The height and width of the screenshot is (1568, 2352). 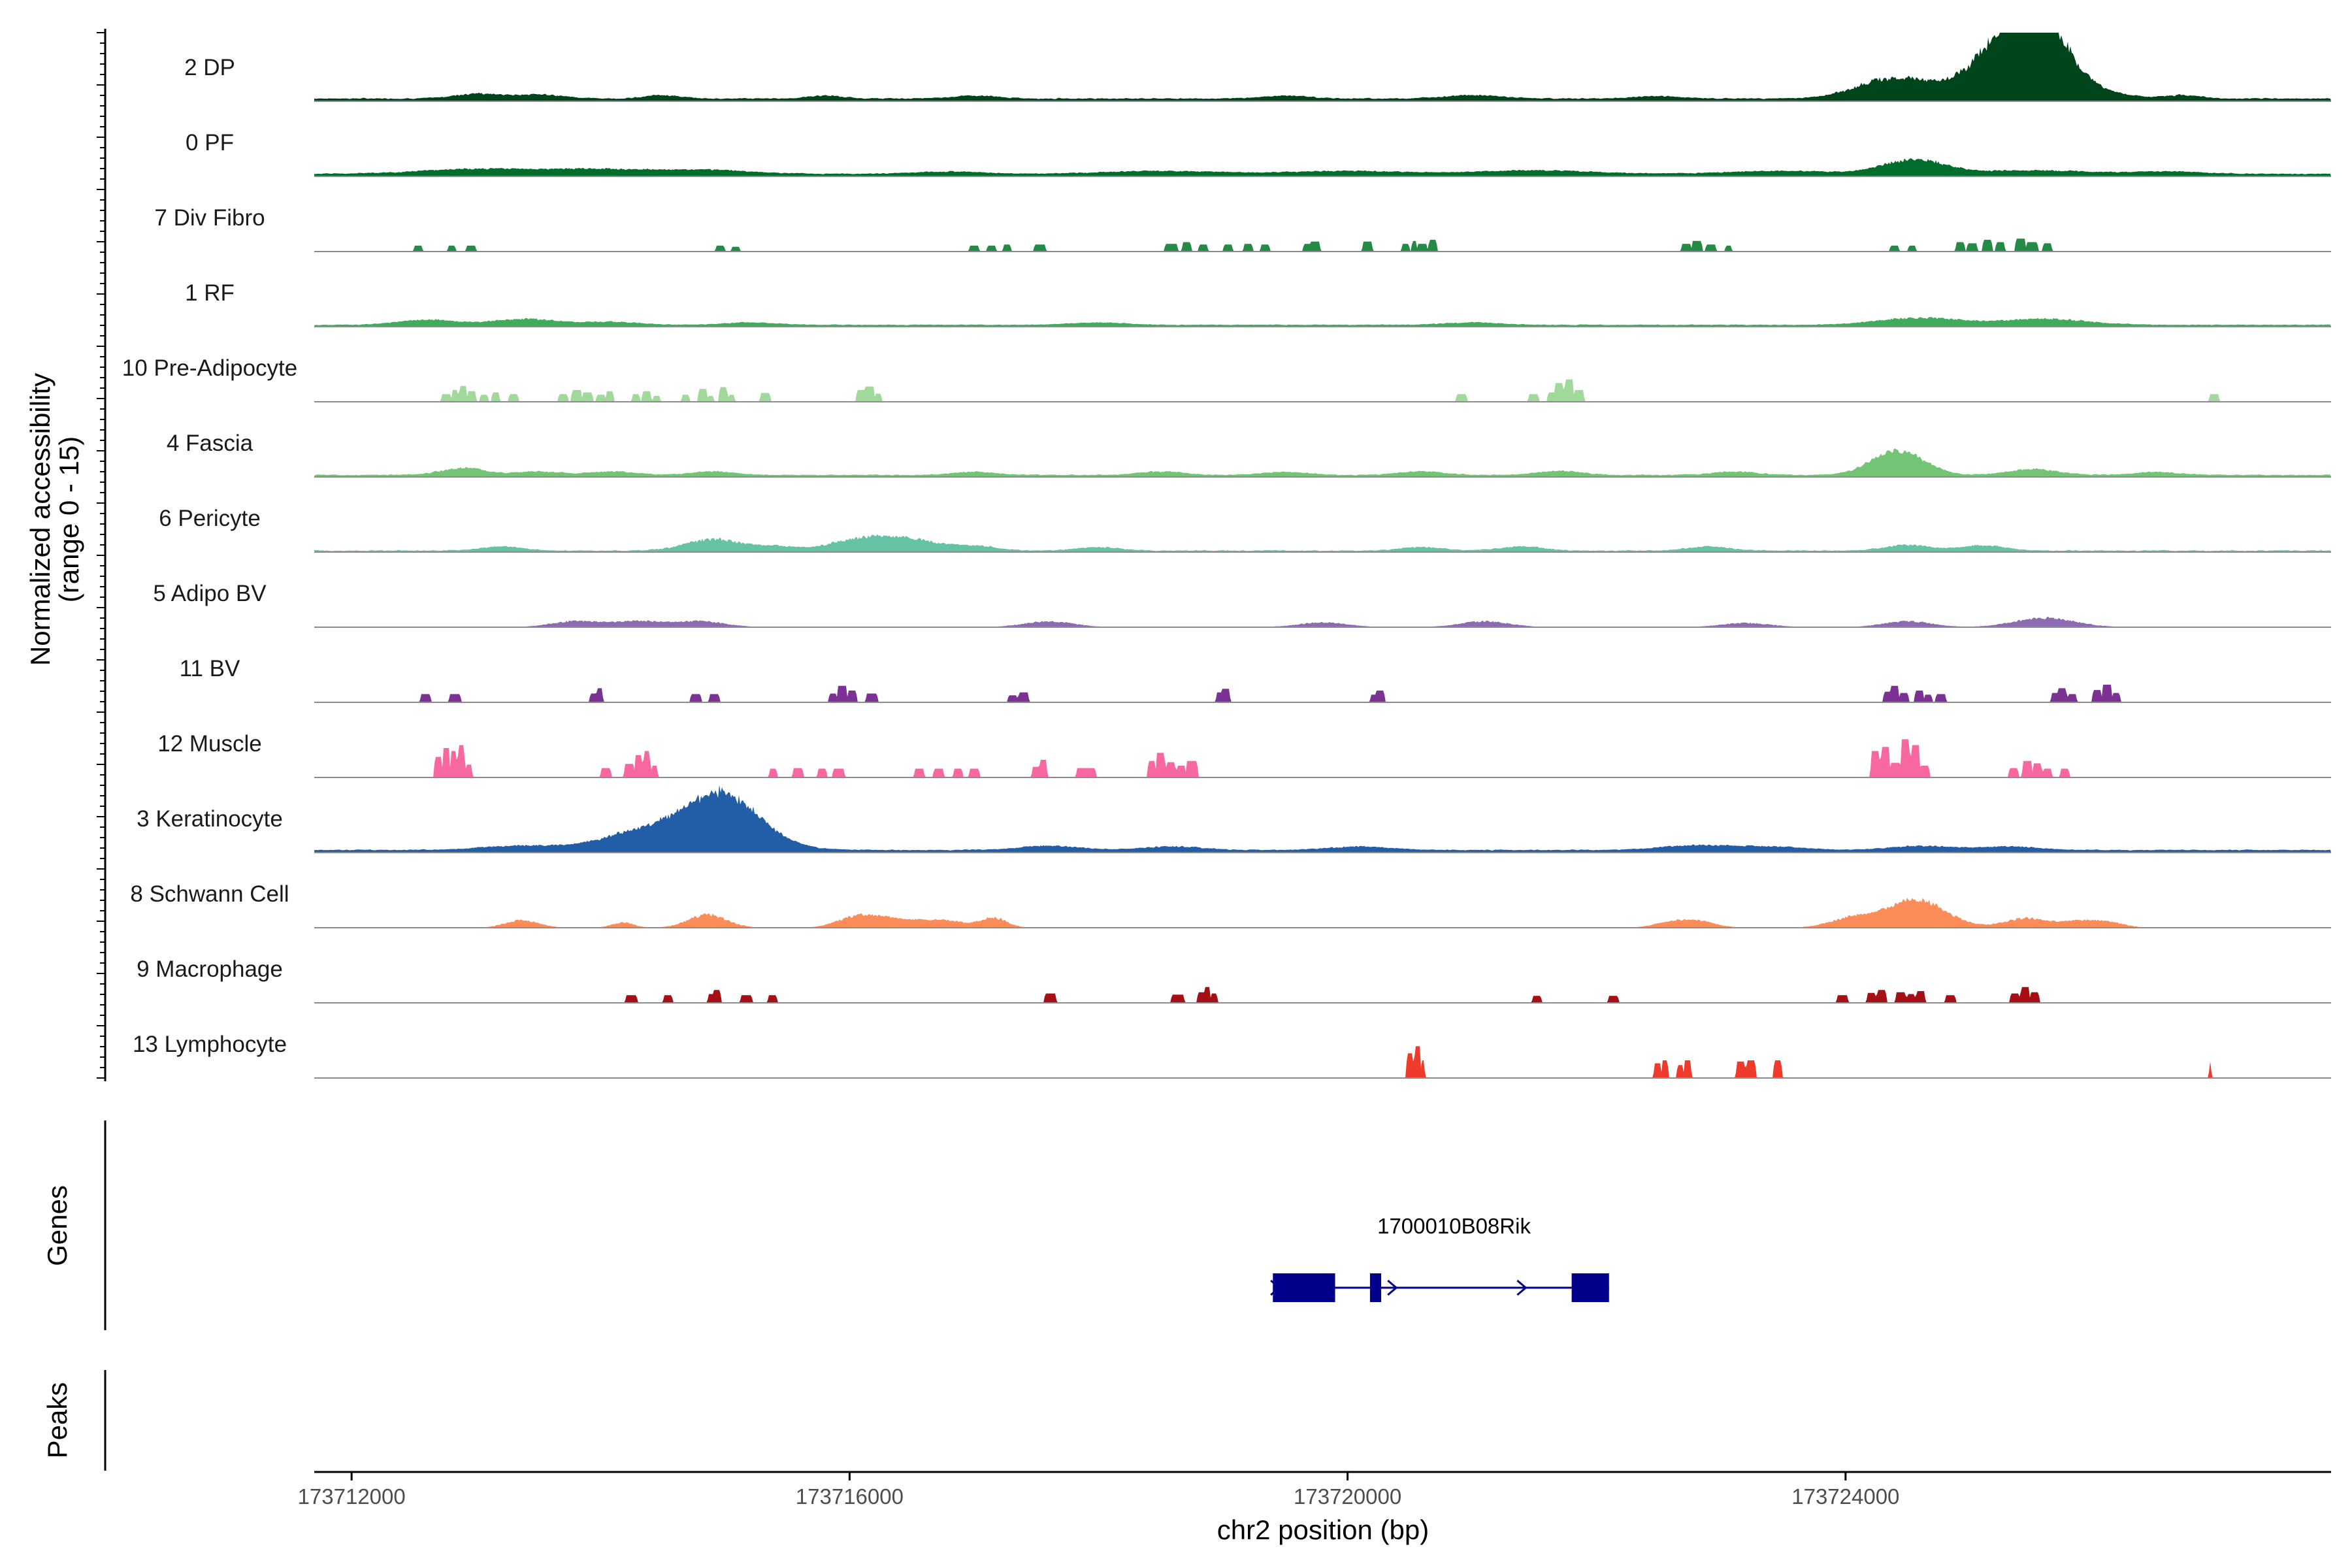 What do you see at coordinates (1098, 1490) in the screenshot?
I see `x-axis-ticks: 173712000 173716000 173720000 173724000` at bounding box center [1098, 1490].